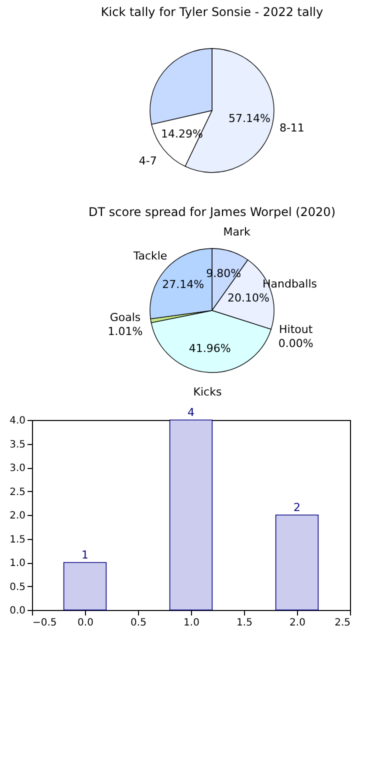 The height and width of the screenshot is (780, 390). Describe the element at coordinates (18, 611) in the screenshot. I see `y-tick-label: 0.0` at that location.